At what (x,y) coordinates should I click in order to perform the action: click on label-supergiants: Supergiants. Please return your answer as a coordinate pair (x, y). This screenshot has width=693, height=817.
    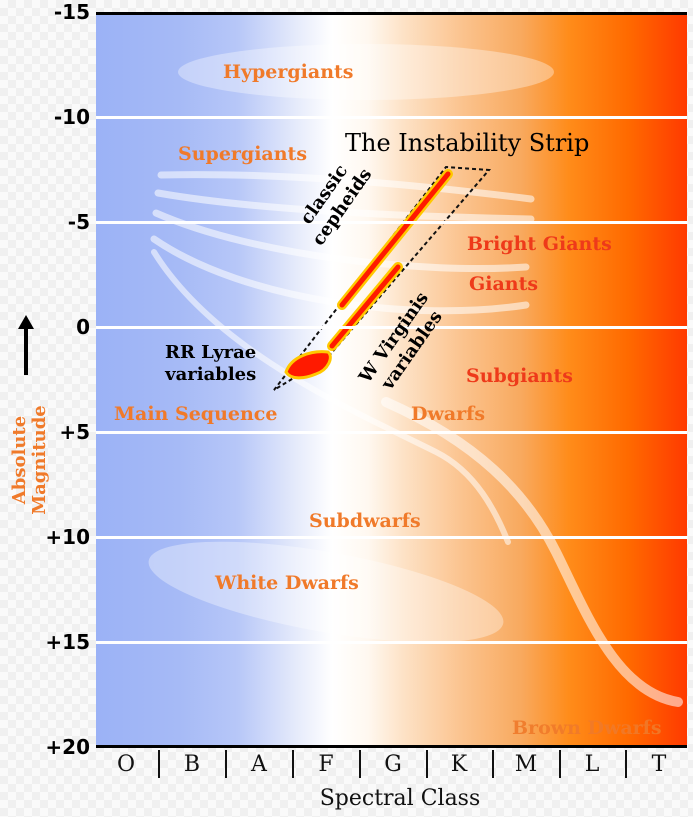
    Looking at the image, I should click on (243, 154).